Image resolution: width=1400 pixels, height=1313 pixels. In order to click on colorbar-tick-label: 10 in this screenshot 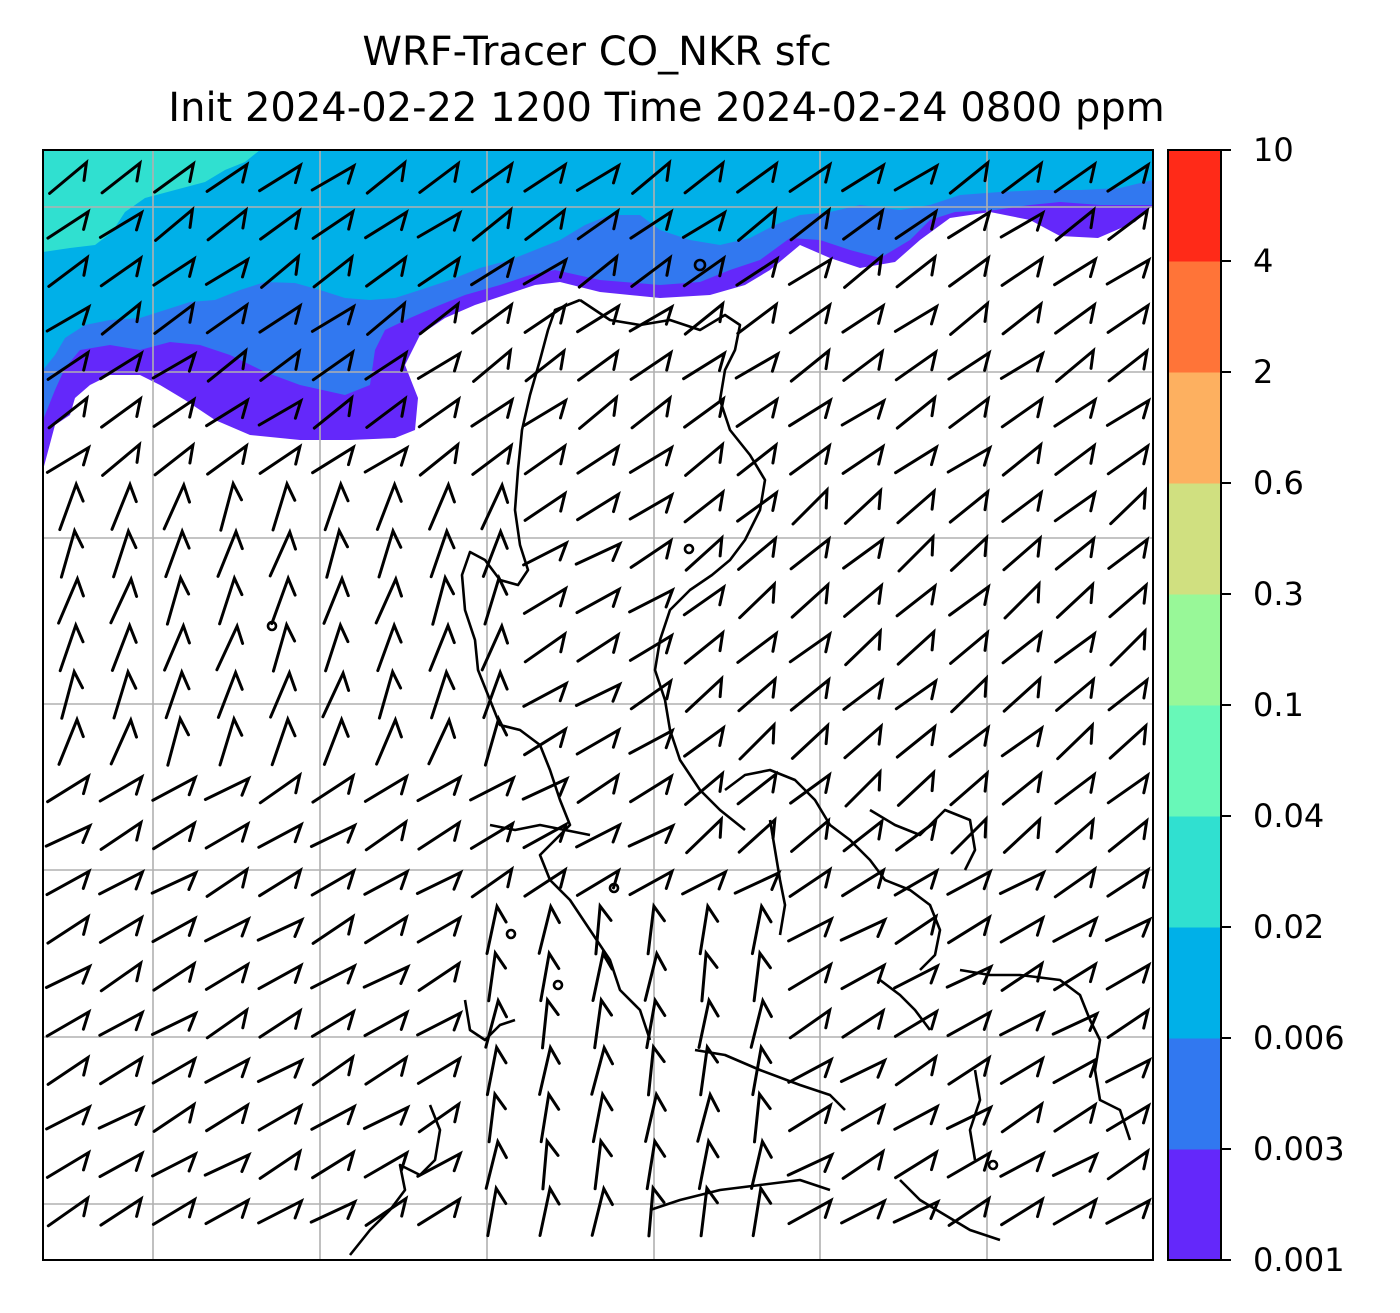, I will do `click(1273, 150)`.